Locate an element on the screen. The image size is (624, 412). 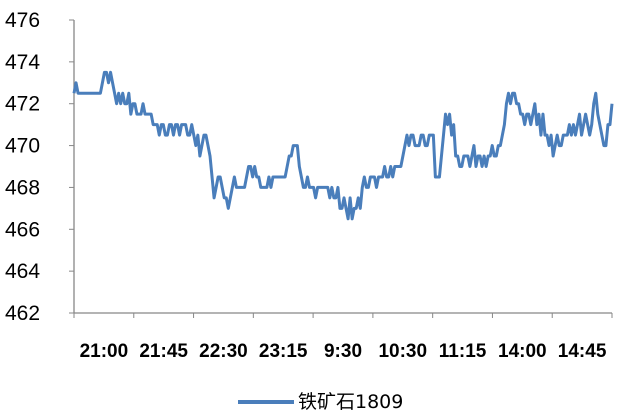
y-tick-label: 464 is located at coordinates (22, 271).